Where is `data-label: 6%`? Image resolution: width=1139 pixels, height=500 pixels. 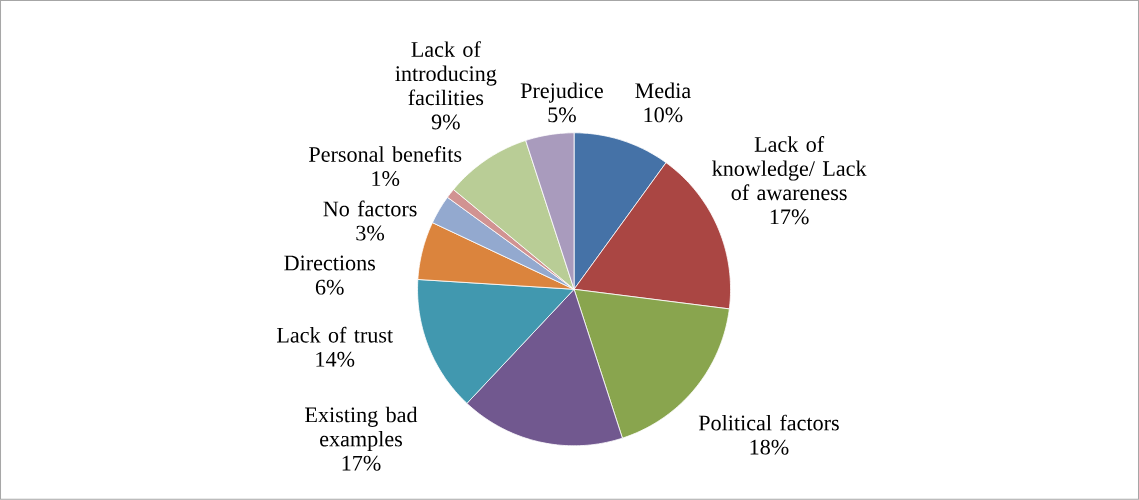 data-label: 6% is located at coordinates (329, 287).